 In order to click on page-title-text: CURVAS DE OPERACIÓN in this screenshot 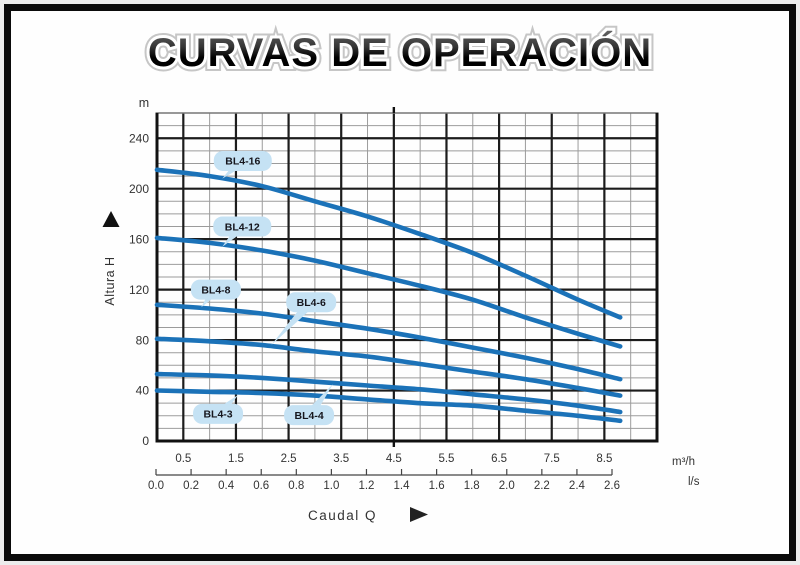, I will do `click(400, 53)`.